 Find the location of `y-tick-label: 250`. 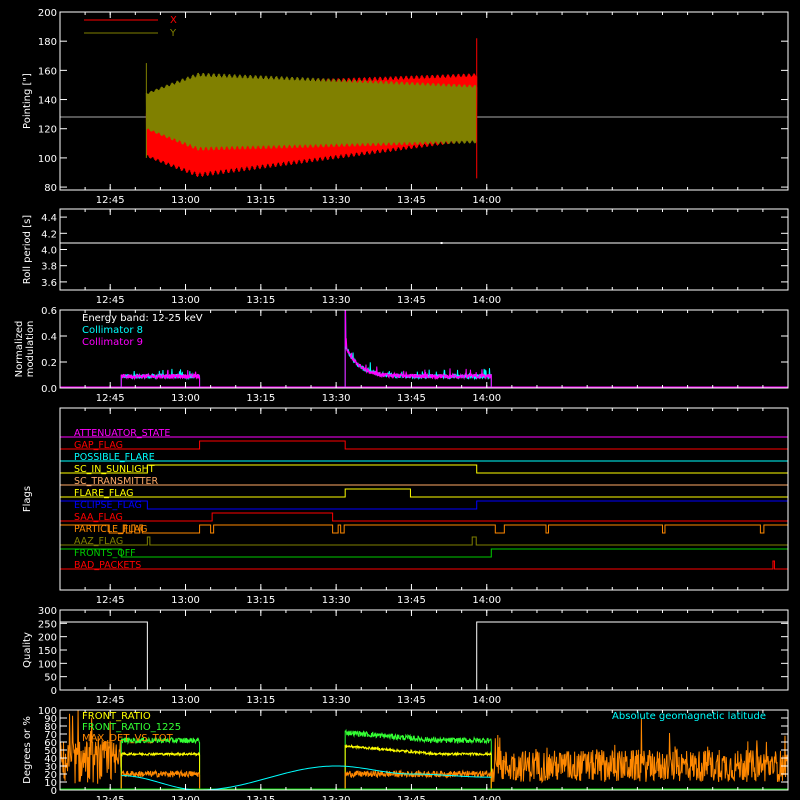

y-tick-label: 250 is located at coordinates (47, 624).